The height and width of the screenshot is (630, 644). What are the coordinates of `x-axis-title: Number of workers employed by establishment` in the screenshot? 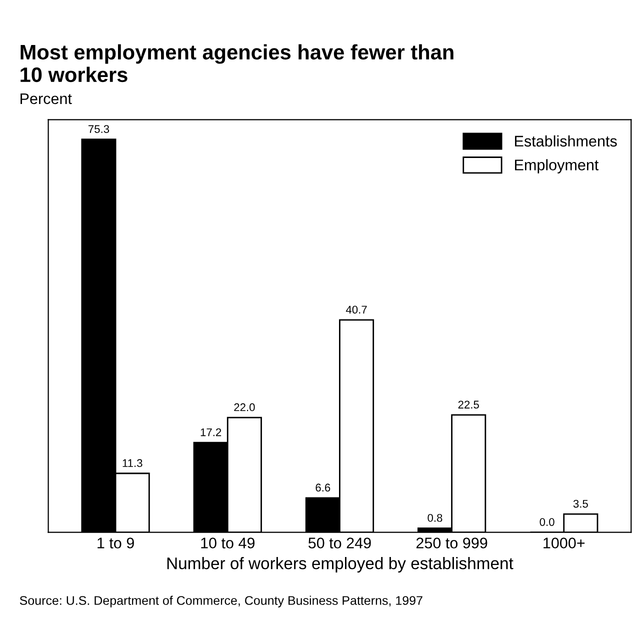 It's located at (340, 565).